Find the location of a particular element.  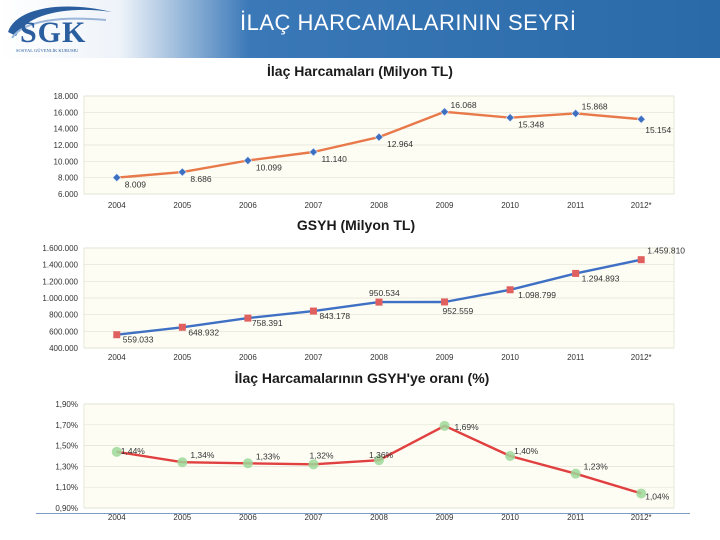

data-label: 1,23% is located at coordinates (596, 467).